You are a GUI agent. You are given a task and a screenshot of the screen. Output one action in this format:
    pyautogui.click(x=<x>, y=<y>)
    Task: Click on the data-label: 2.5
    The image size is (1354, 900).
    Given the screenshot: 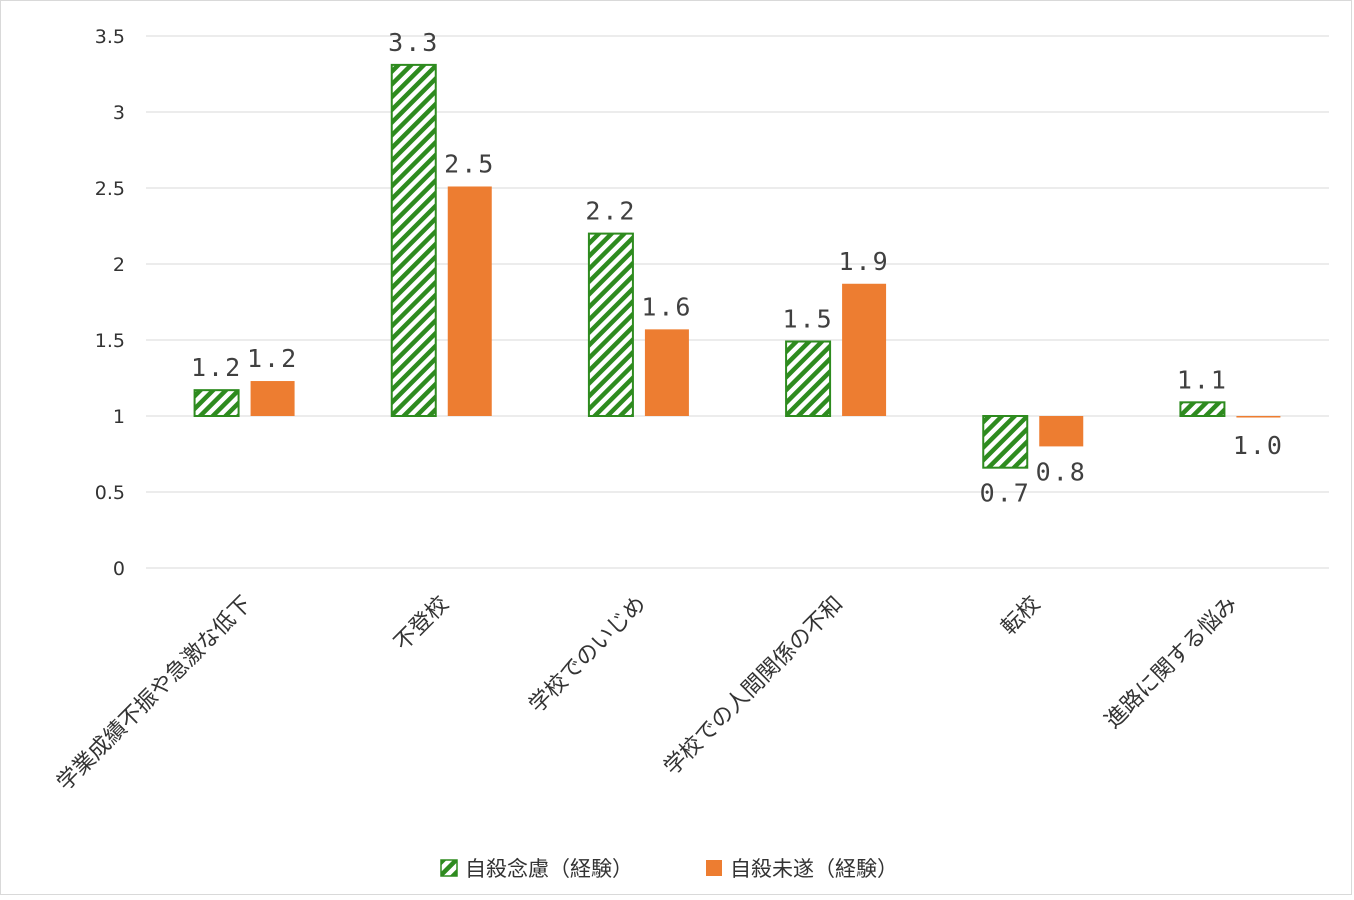 What is the action you would take?
    pyautogui.click(x=469, y=163)
    